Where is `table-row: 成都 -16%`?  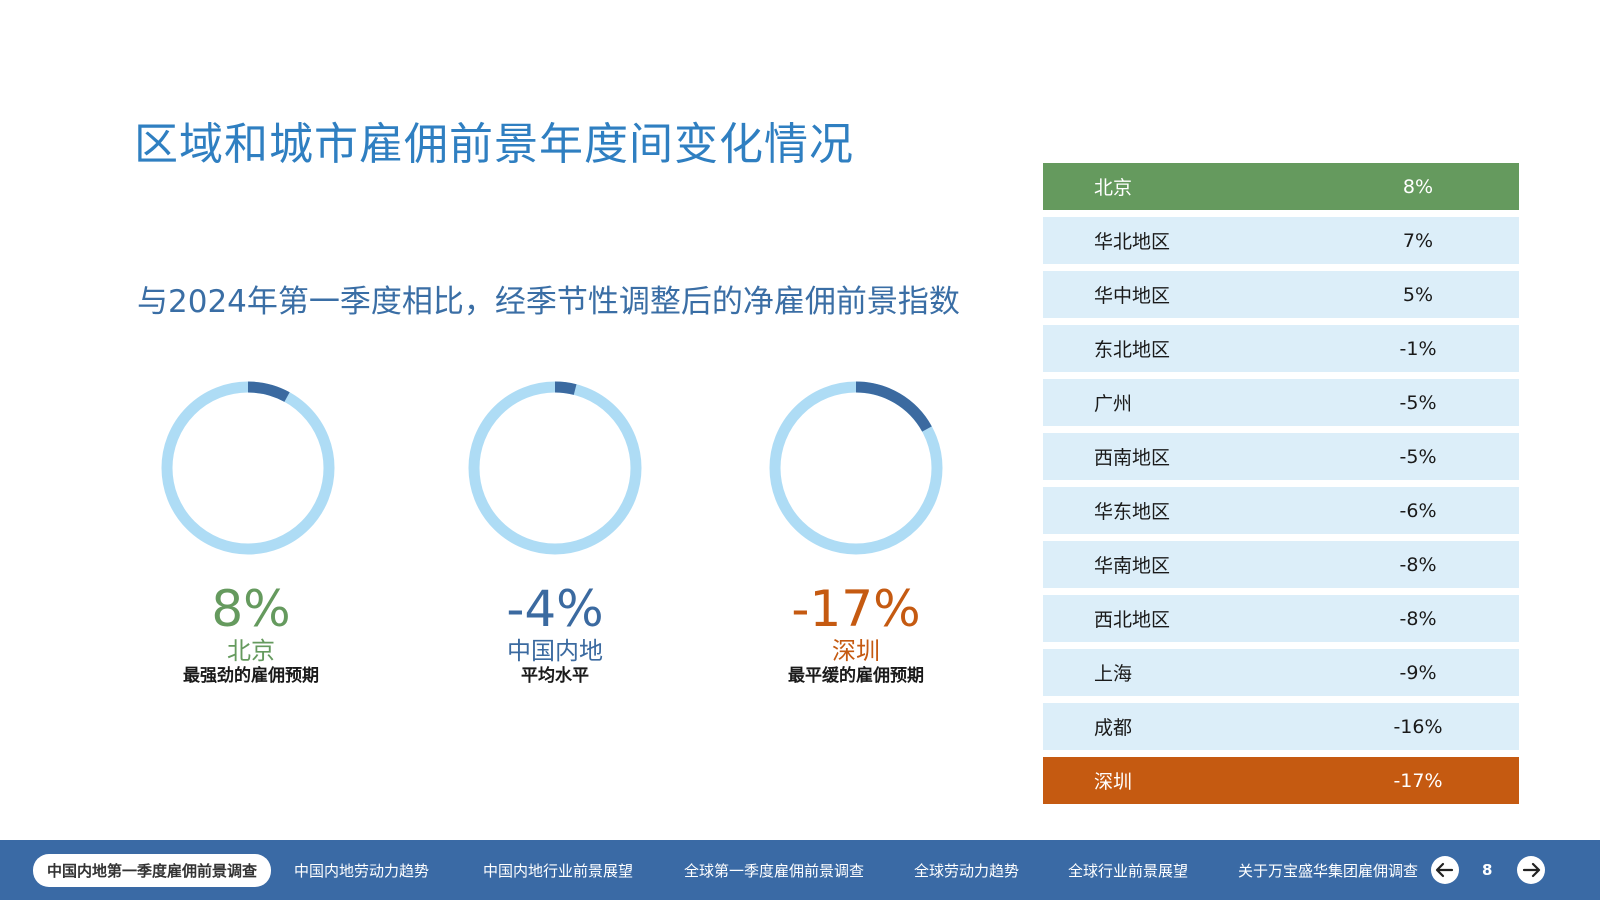 table-row: 成都 -16% is located at coordinates (1281, 726).